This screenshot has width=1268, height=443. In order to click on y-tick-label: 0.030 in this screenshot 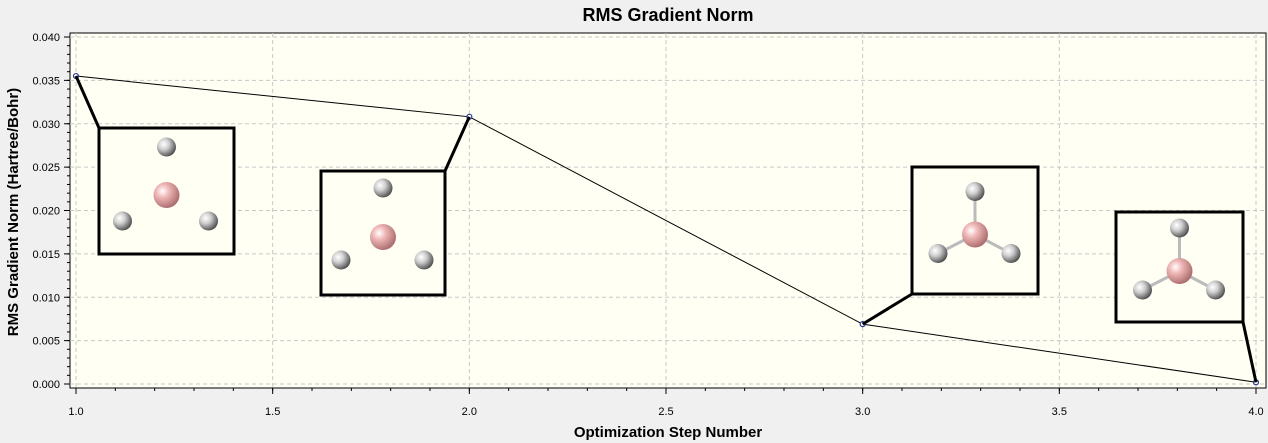, I will do `click(46, 125)`.